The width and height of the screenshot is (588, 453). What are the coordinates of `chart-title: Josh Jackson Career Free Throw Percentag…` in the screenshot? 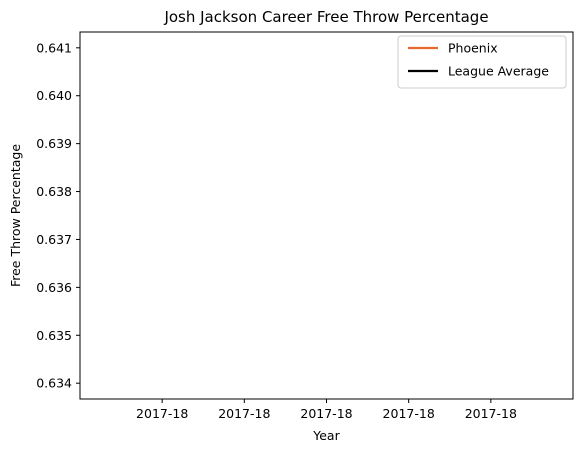 It's located at (325, 17).